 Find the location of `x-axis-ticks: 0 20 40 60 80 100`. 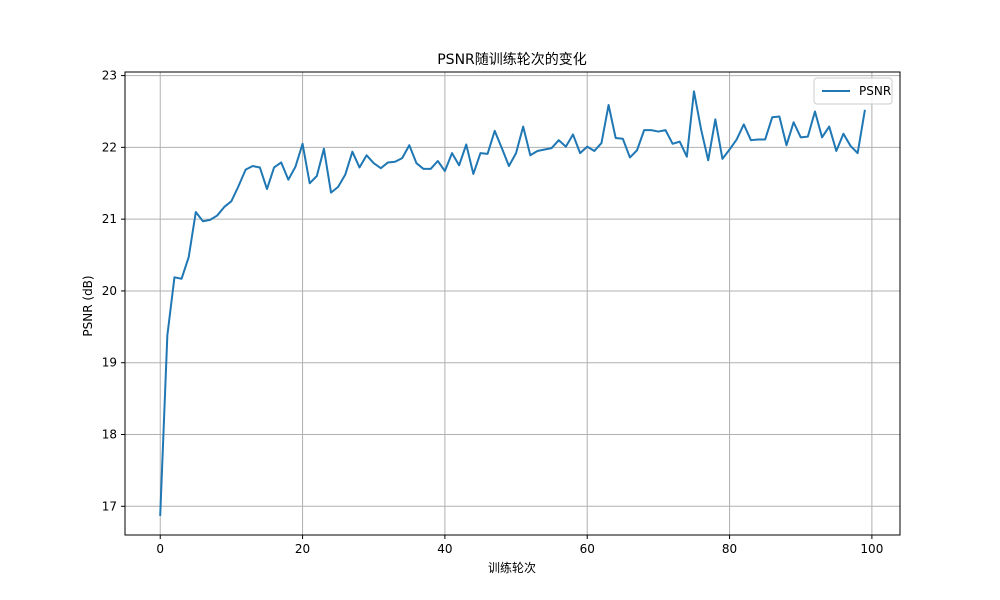

x-axis-ticks: 0 20 40 60 80 100 is located at coordinates (519, 545).